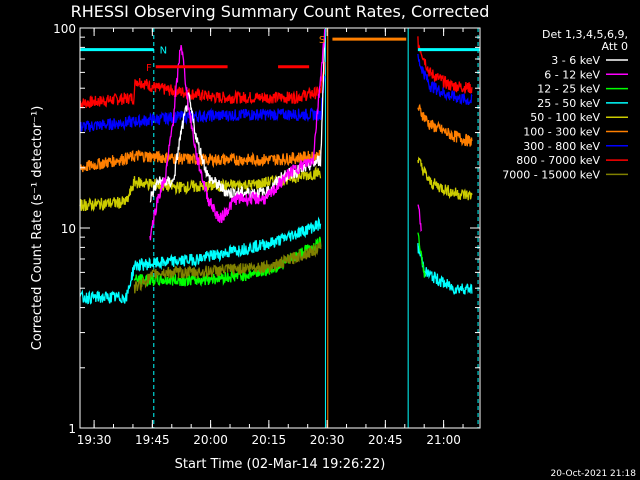 The height and width of the screenshot is (480, 640). What do you see at coordinates (72, 429) in the screenshot?
I see `y-tick-label-0: 1` at bounding box center [72, 429].